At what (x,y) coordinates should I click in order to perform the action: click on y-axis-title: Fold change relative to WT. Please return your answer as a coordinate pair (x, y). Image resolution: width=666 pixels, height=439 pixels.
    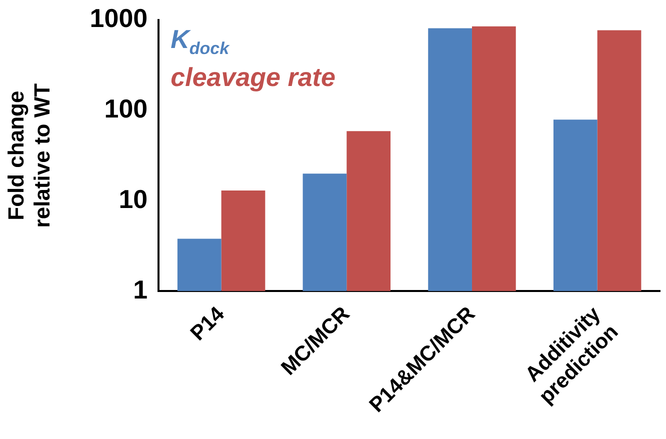
    Looking at the image, I should click on (29, 155).